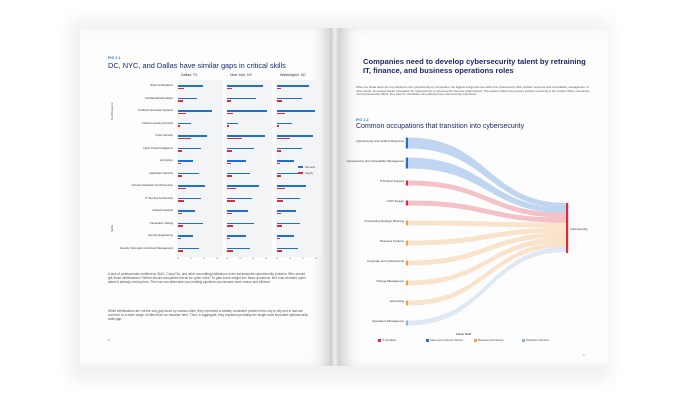  What do you see at coordinates (161, 173) in the screenshot?
I see `skill-label: Application Security` at bounding box center [161, 173].